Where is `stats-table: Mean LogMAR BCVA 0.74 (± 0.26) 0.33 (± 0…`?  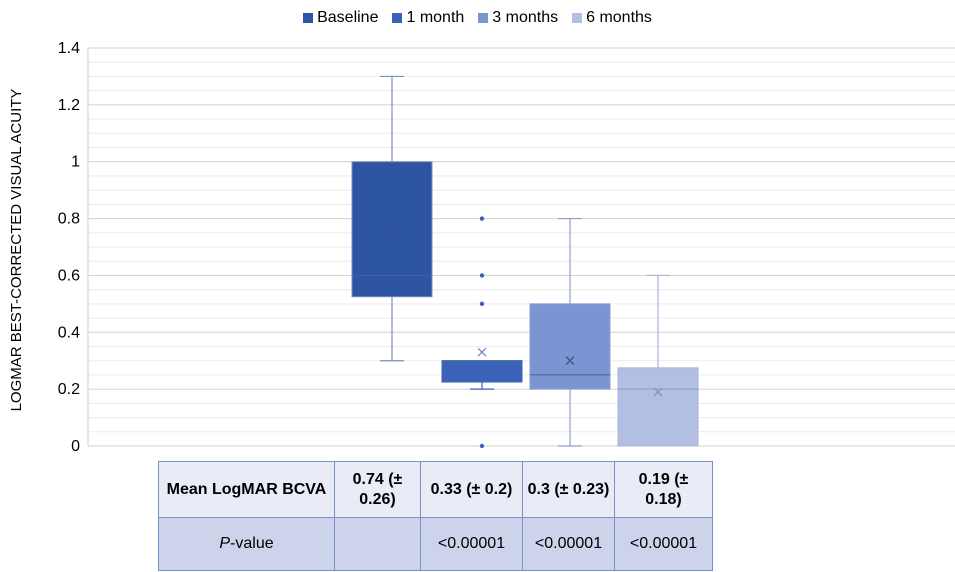
stats-table: Mean LogMAR BCVA 0.74 (± 0.26) 0.33 (± 0… is located at coordinates (435, 516).